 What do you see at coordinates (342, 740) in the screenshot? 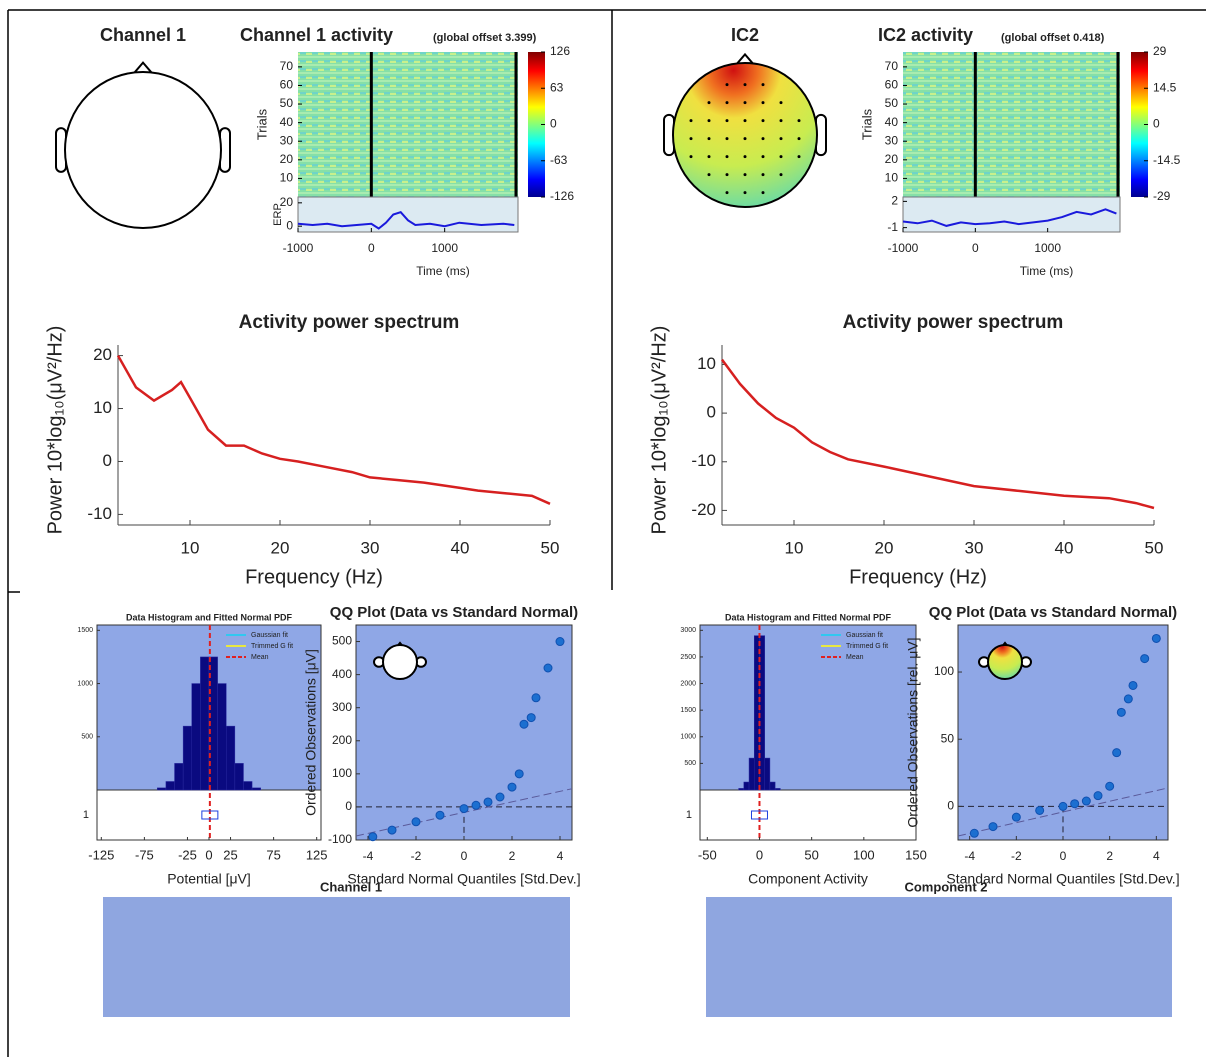
I see `y-tick-label: 200` at bounding box center [342, 740].